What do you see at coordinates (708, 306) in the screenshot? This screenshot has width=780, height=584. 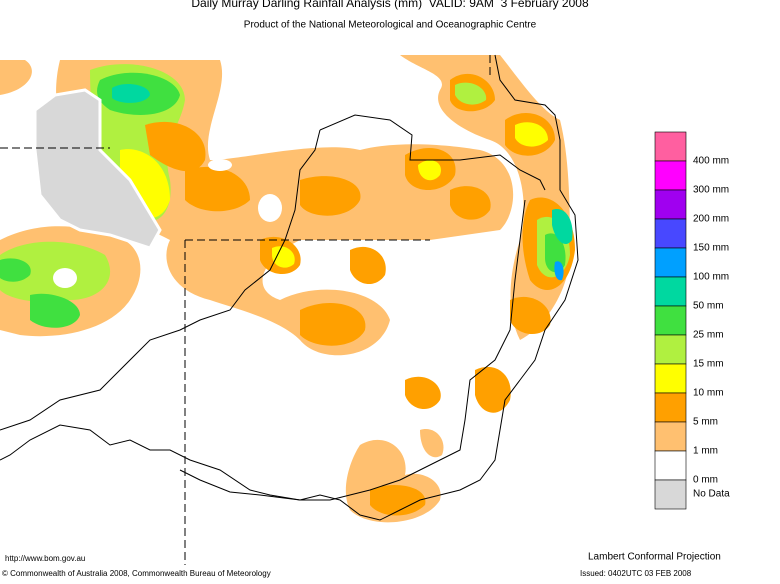 I see `legend-label: 50 mm` at bounding box center [708, 306].